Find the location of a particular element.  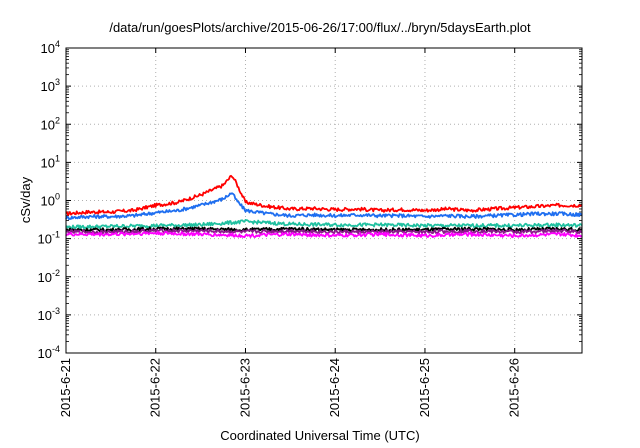

y-tick-label: 10⁰ is located at coordinates (50, 200).